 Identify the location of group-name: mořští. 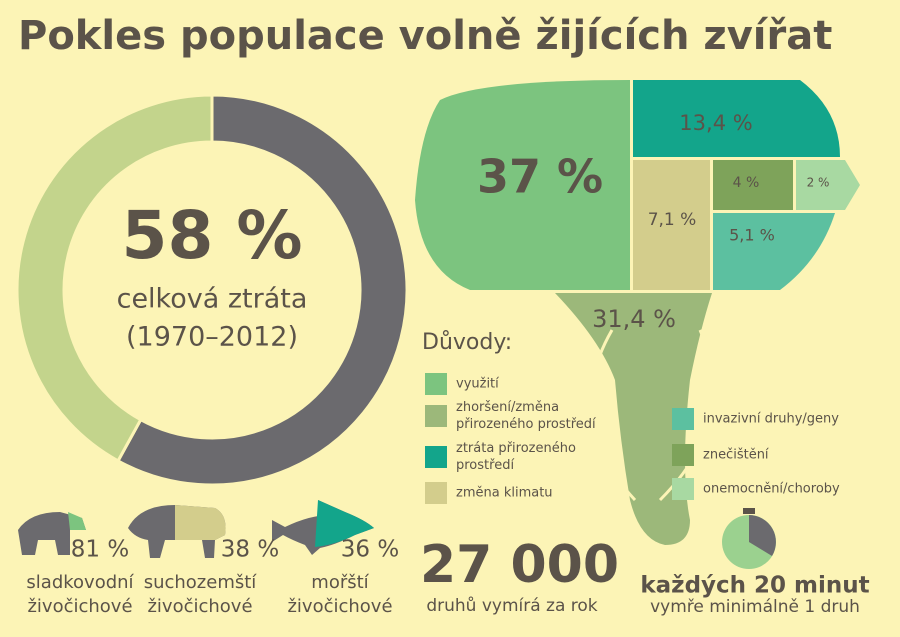
(340, 582).